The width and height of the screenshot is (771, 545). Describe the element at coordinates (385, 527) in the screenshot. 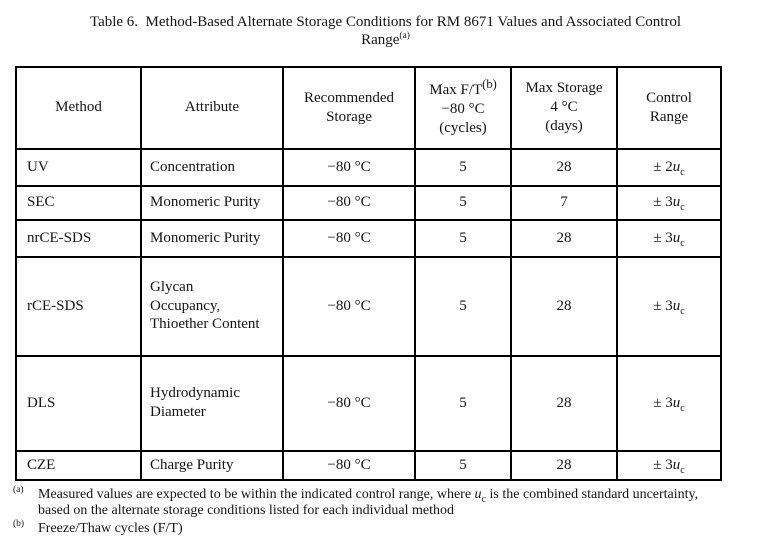

I see `footnote-b: (b) Freeze/Thaw cycles (F/T)` at that location.